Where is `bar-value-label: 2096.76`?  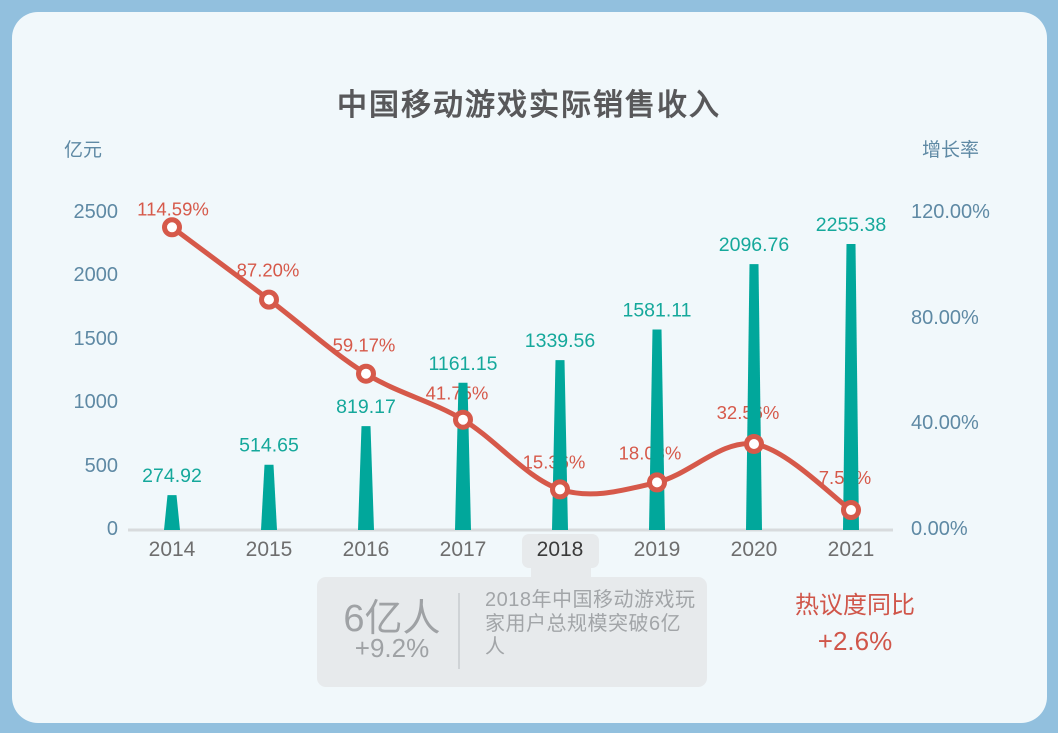
bar-value-label: 2096.76 is located at coordinates (754, 245).